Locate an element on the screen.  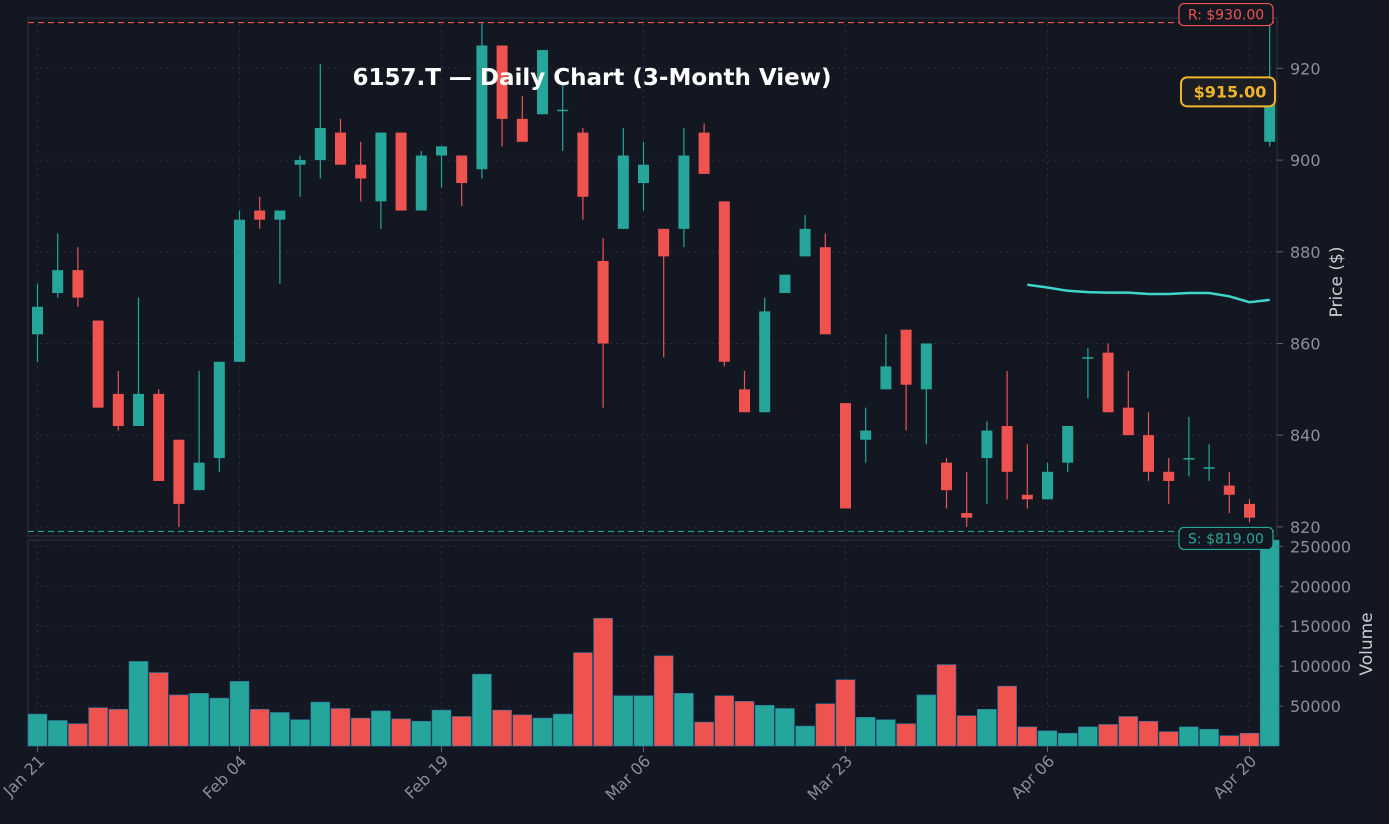
price-tick-label: 920 is located at coordinates (1305, 68).